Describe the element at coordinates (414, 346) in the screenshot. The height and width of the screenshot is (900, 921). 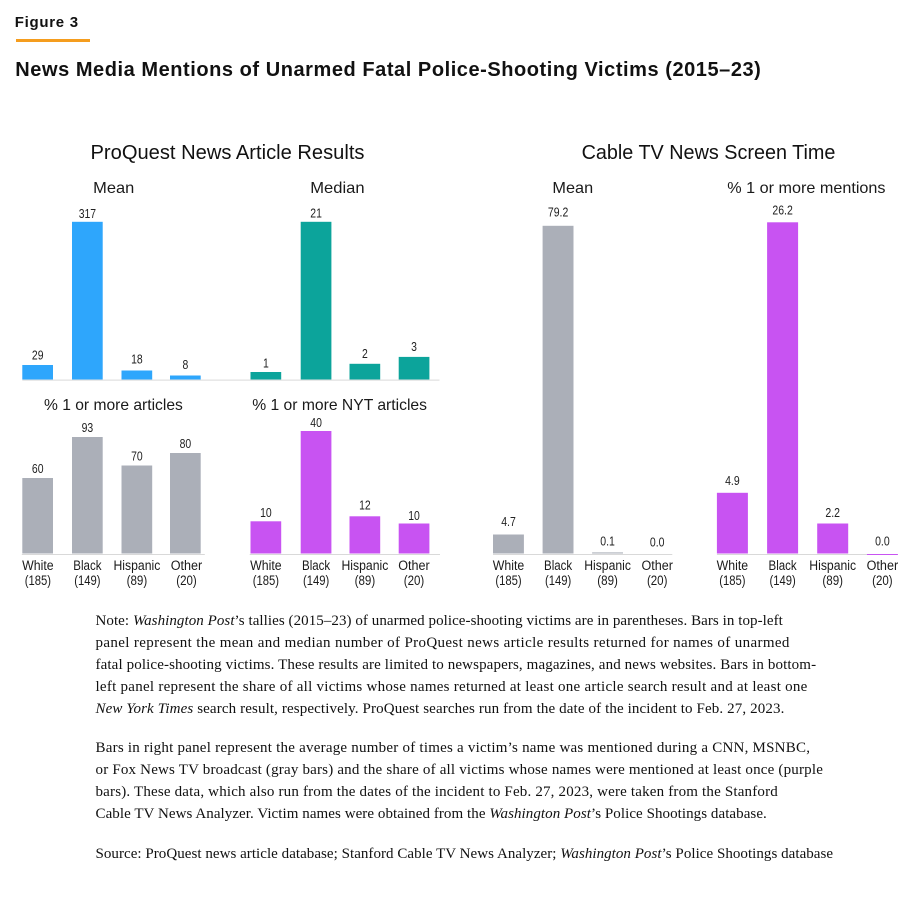
I see `svg-text: 3` at that location.